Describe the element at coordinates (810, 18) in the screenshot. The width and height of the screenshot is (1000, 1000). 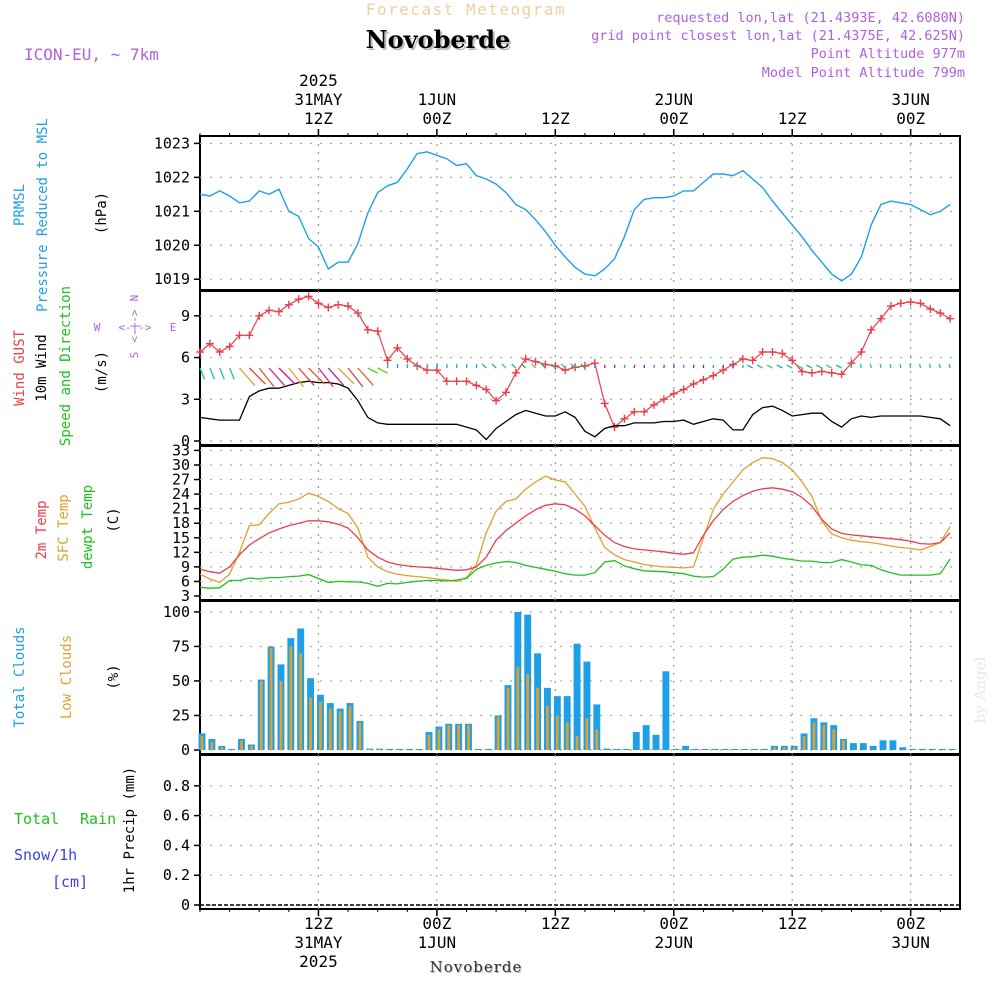
I see `requested-coords: requested lon,lat (21.4393E, 42.6080N)` at that location.